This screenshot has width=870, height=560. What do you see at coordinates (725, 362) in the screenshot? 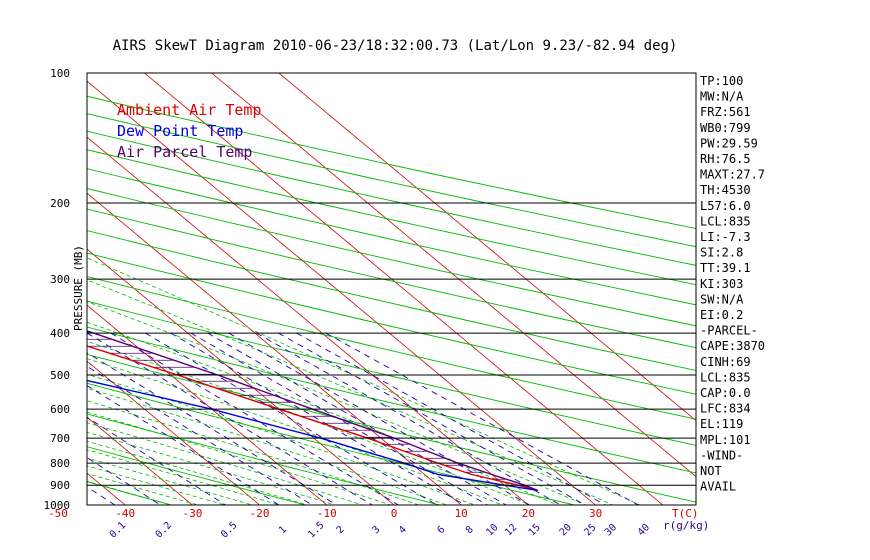
I see `index-entry: CINH:69` at bounding box center [725, 362].